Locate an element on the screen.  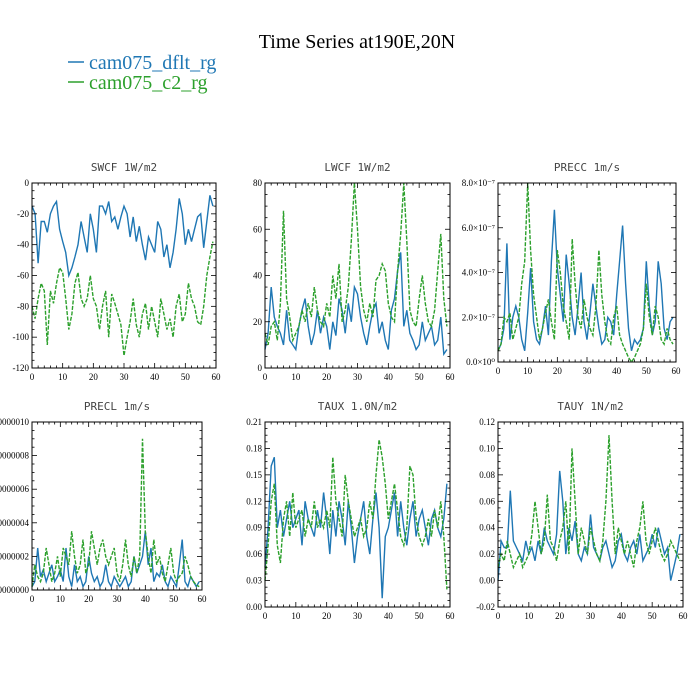
panel-title: TAUY 1N/m2 is located at coordinates (590, 406).